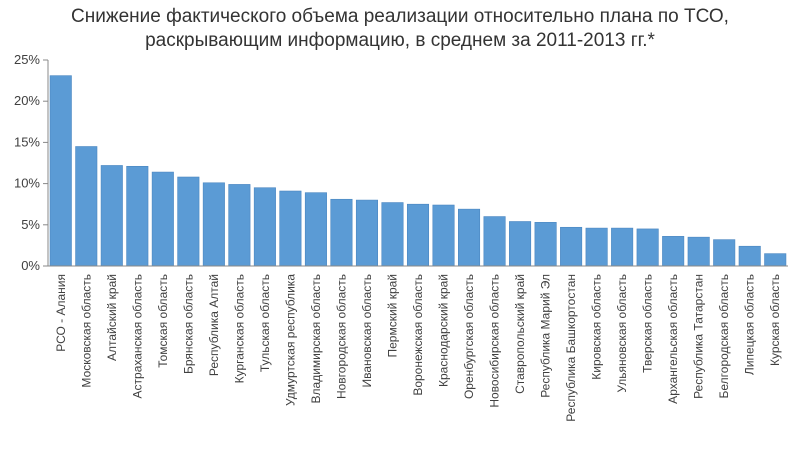 The height and width of the screenshot is (465, 800). What do you see at coordinates (61, 313) in the screenshot?
I see `x-tick-label: РСО - Алания` at bounding box center [61, 313].